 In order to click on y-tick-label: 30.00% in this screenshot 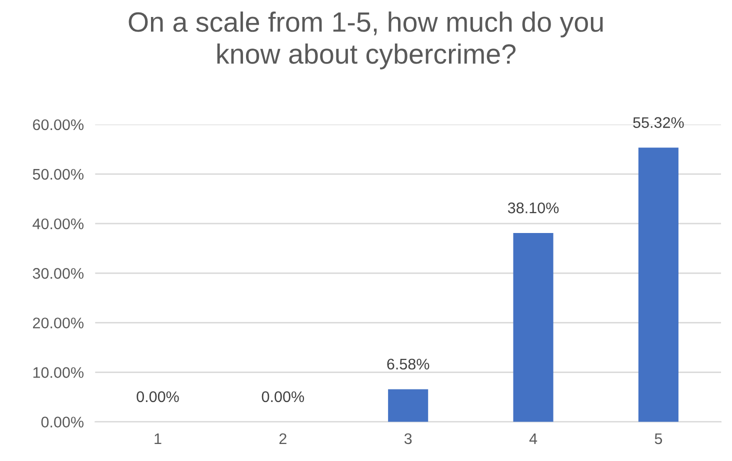, I will do `click(58, 273)`.